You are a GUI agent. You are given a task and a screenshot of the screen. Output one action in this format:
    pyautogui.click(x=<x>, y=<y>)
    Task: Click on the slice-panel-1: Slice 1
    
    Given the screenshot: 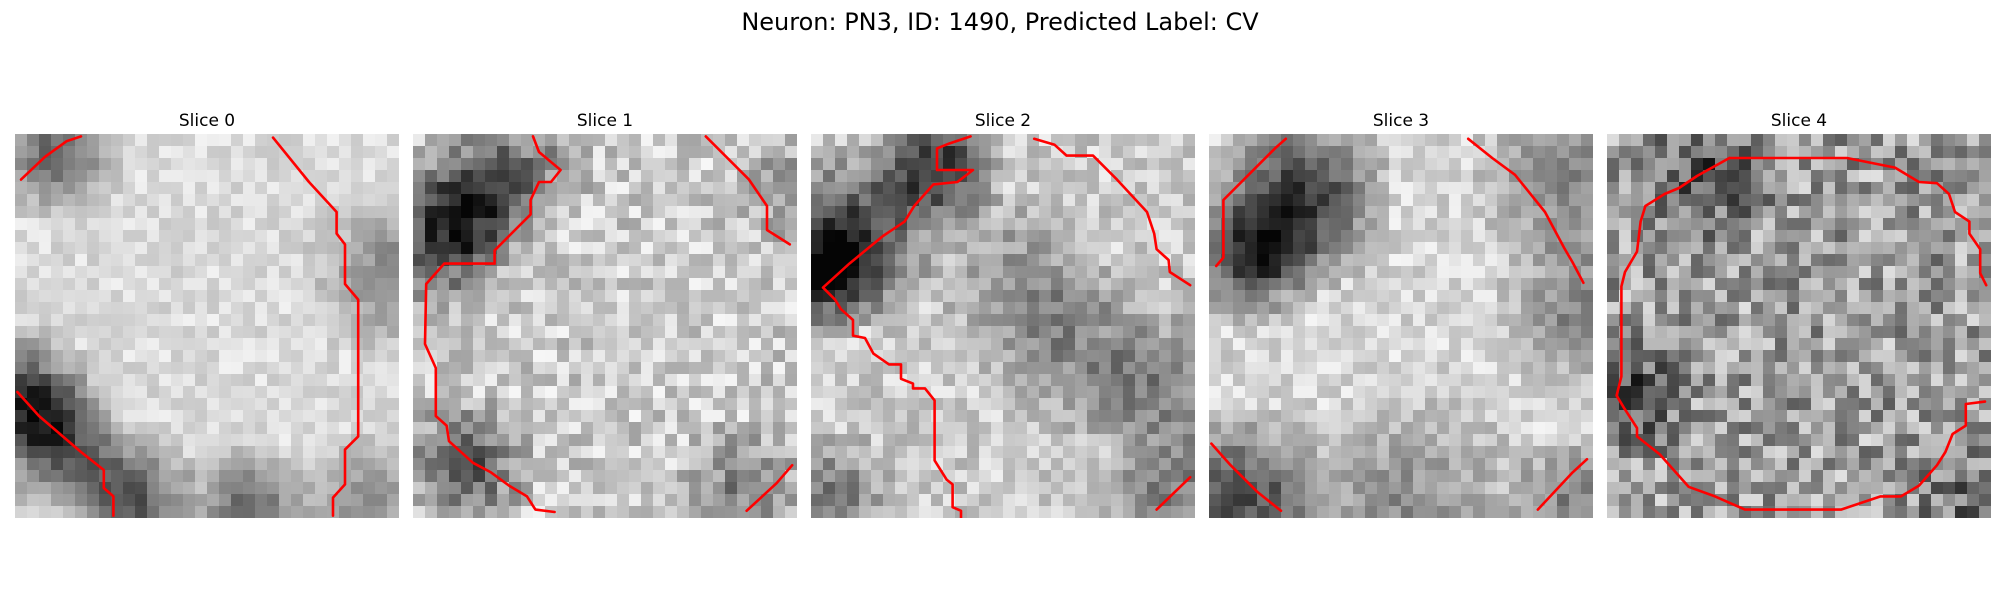 What is the action you would take?
    pyautogui.click(x=605, y=315)
    